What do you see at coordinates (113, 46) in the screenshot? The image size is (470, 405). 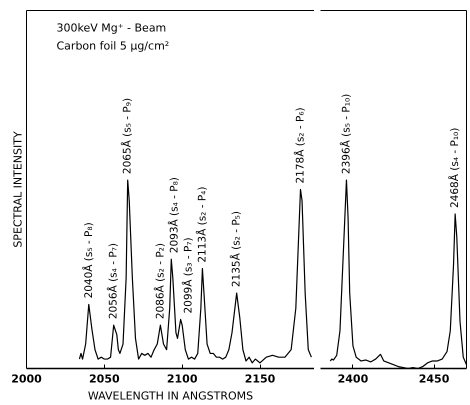 I see `text: Carbon foil 5 μg/cm²` at bounding box center [113, 46].